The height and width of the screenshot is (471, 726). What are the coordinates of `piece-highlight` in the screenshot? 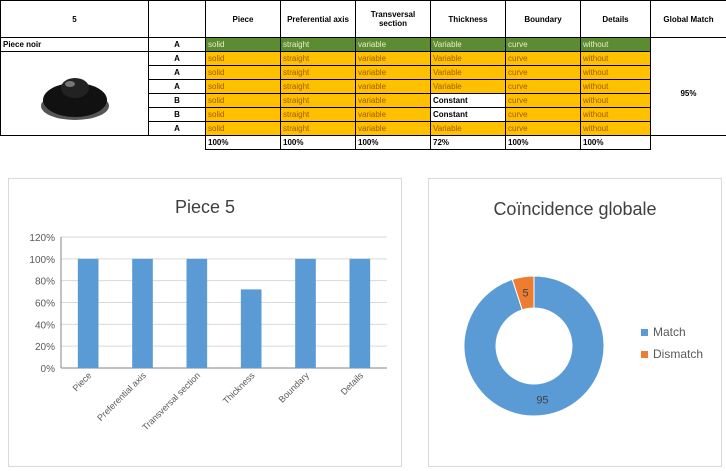 It's located at (70, 84).